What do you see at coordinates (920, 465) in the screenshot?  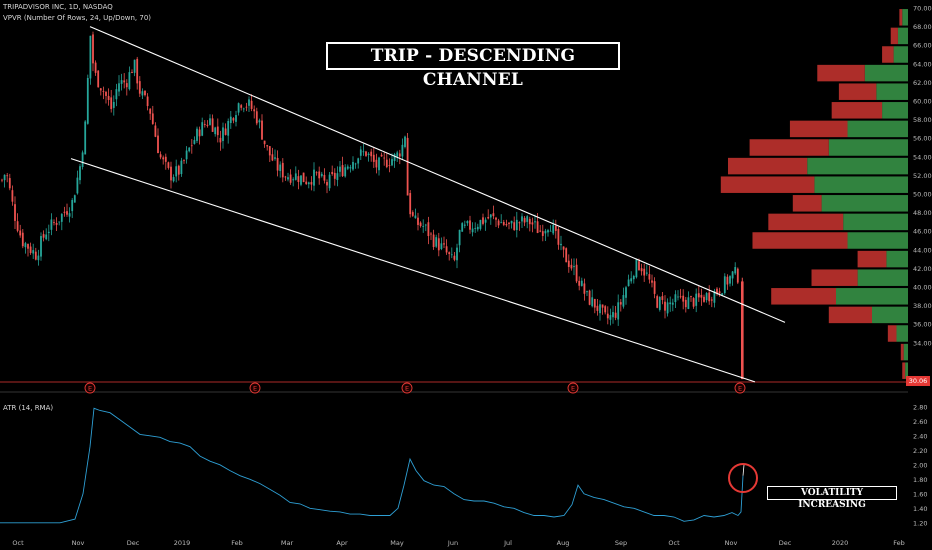 I see `atr-tick-label: 2.00` at bounding box center [920, 465].